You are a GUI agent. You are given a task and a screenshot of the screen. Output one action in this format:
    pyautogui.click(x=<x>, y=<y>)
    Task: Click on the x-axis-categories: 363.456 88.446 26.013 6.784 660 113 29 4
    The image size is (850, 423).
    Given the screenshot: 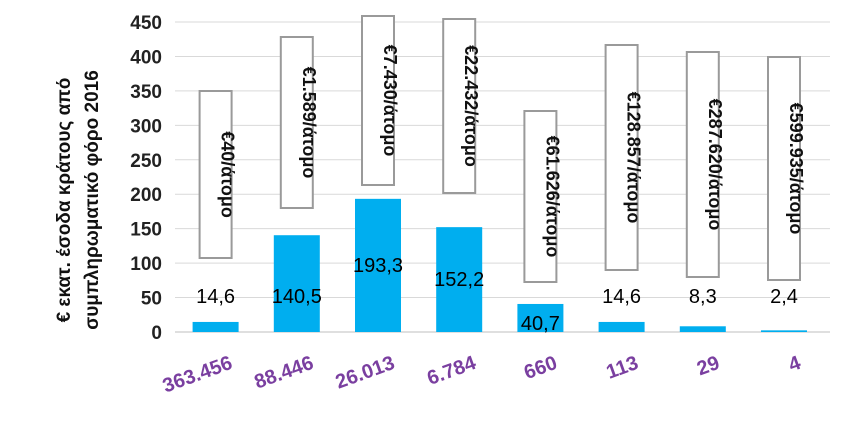 What is the action you would take?
    pyautogui.click(x=482, y=375)
    